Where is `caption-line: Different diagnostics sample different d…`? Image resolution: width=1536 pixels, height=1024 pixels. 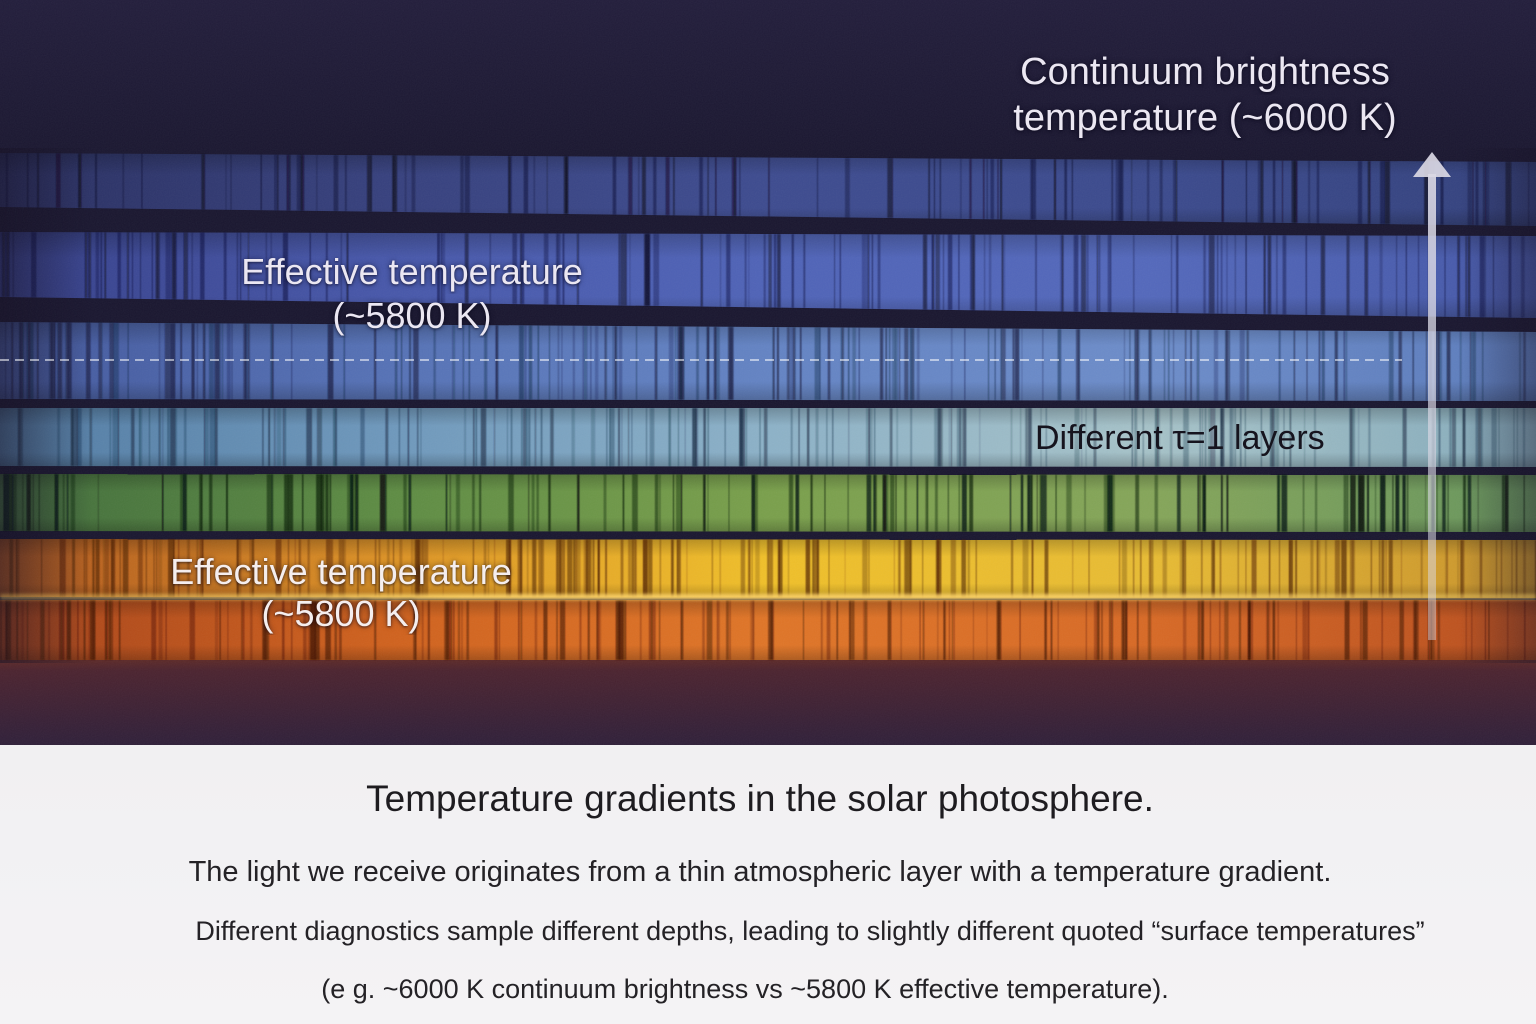 caption-line: Different diagnostics sample different d… is located at coordinates (810, 931).